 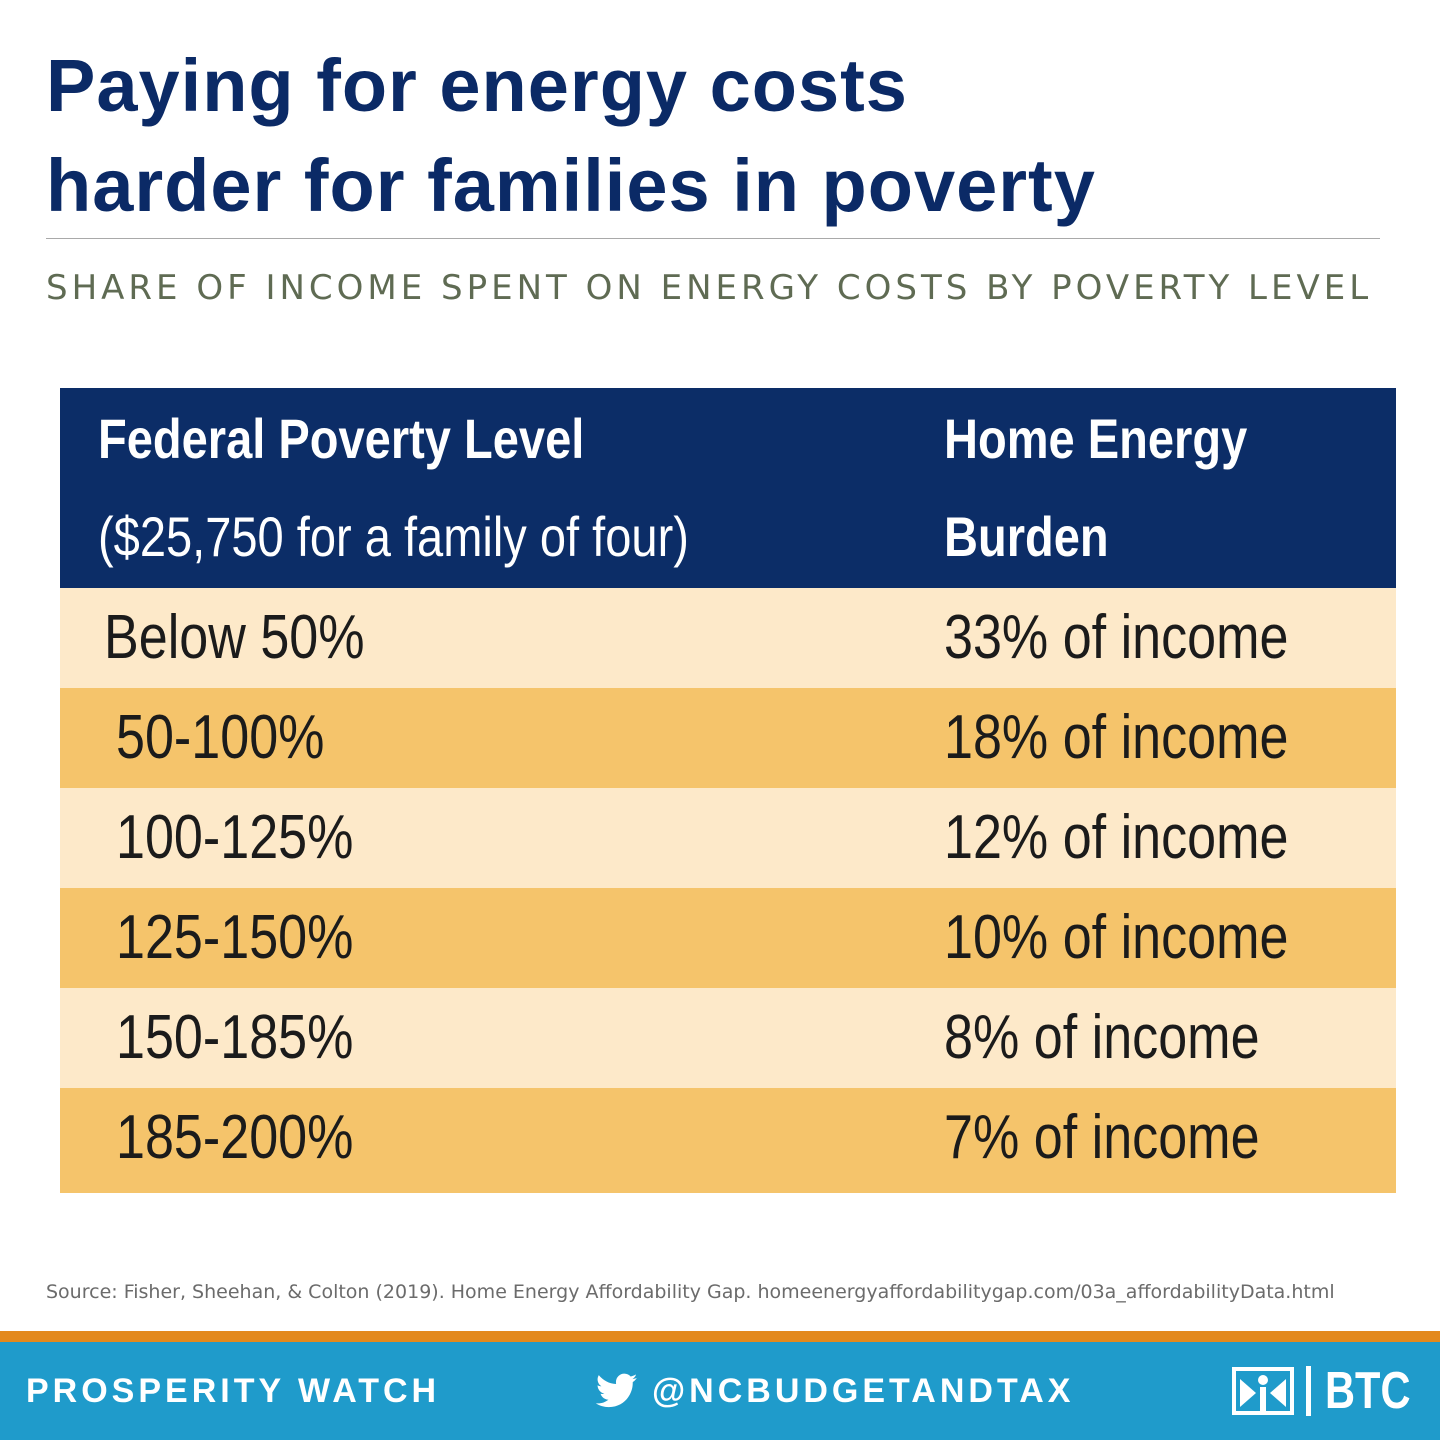 What do you see at coordinates (477, 85) in the screenshot?
I see `title-line-1: Paying for energy costs` at bounding box center [477, 85].